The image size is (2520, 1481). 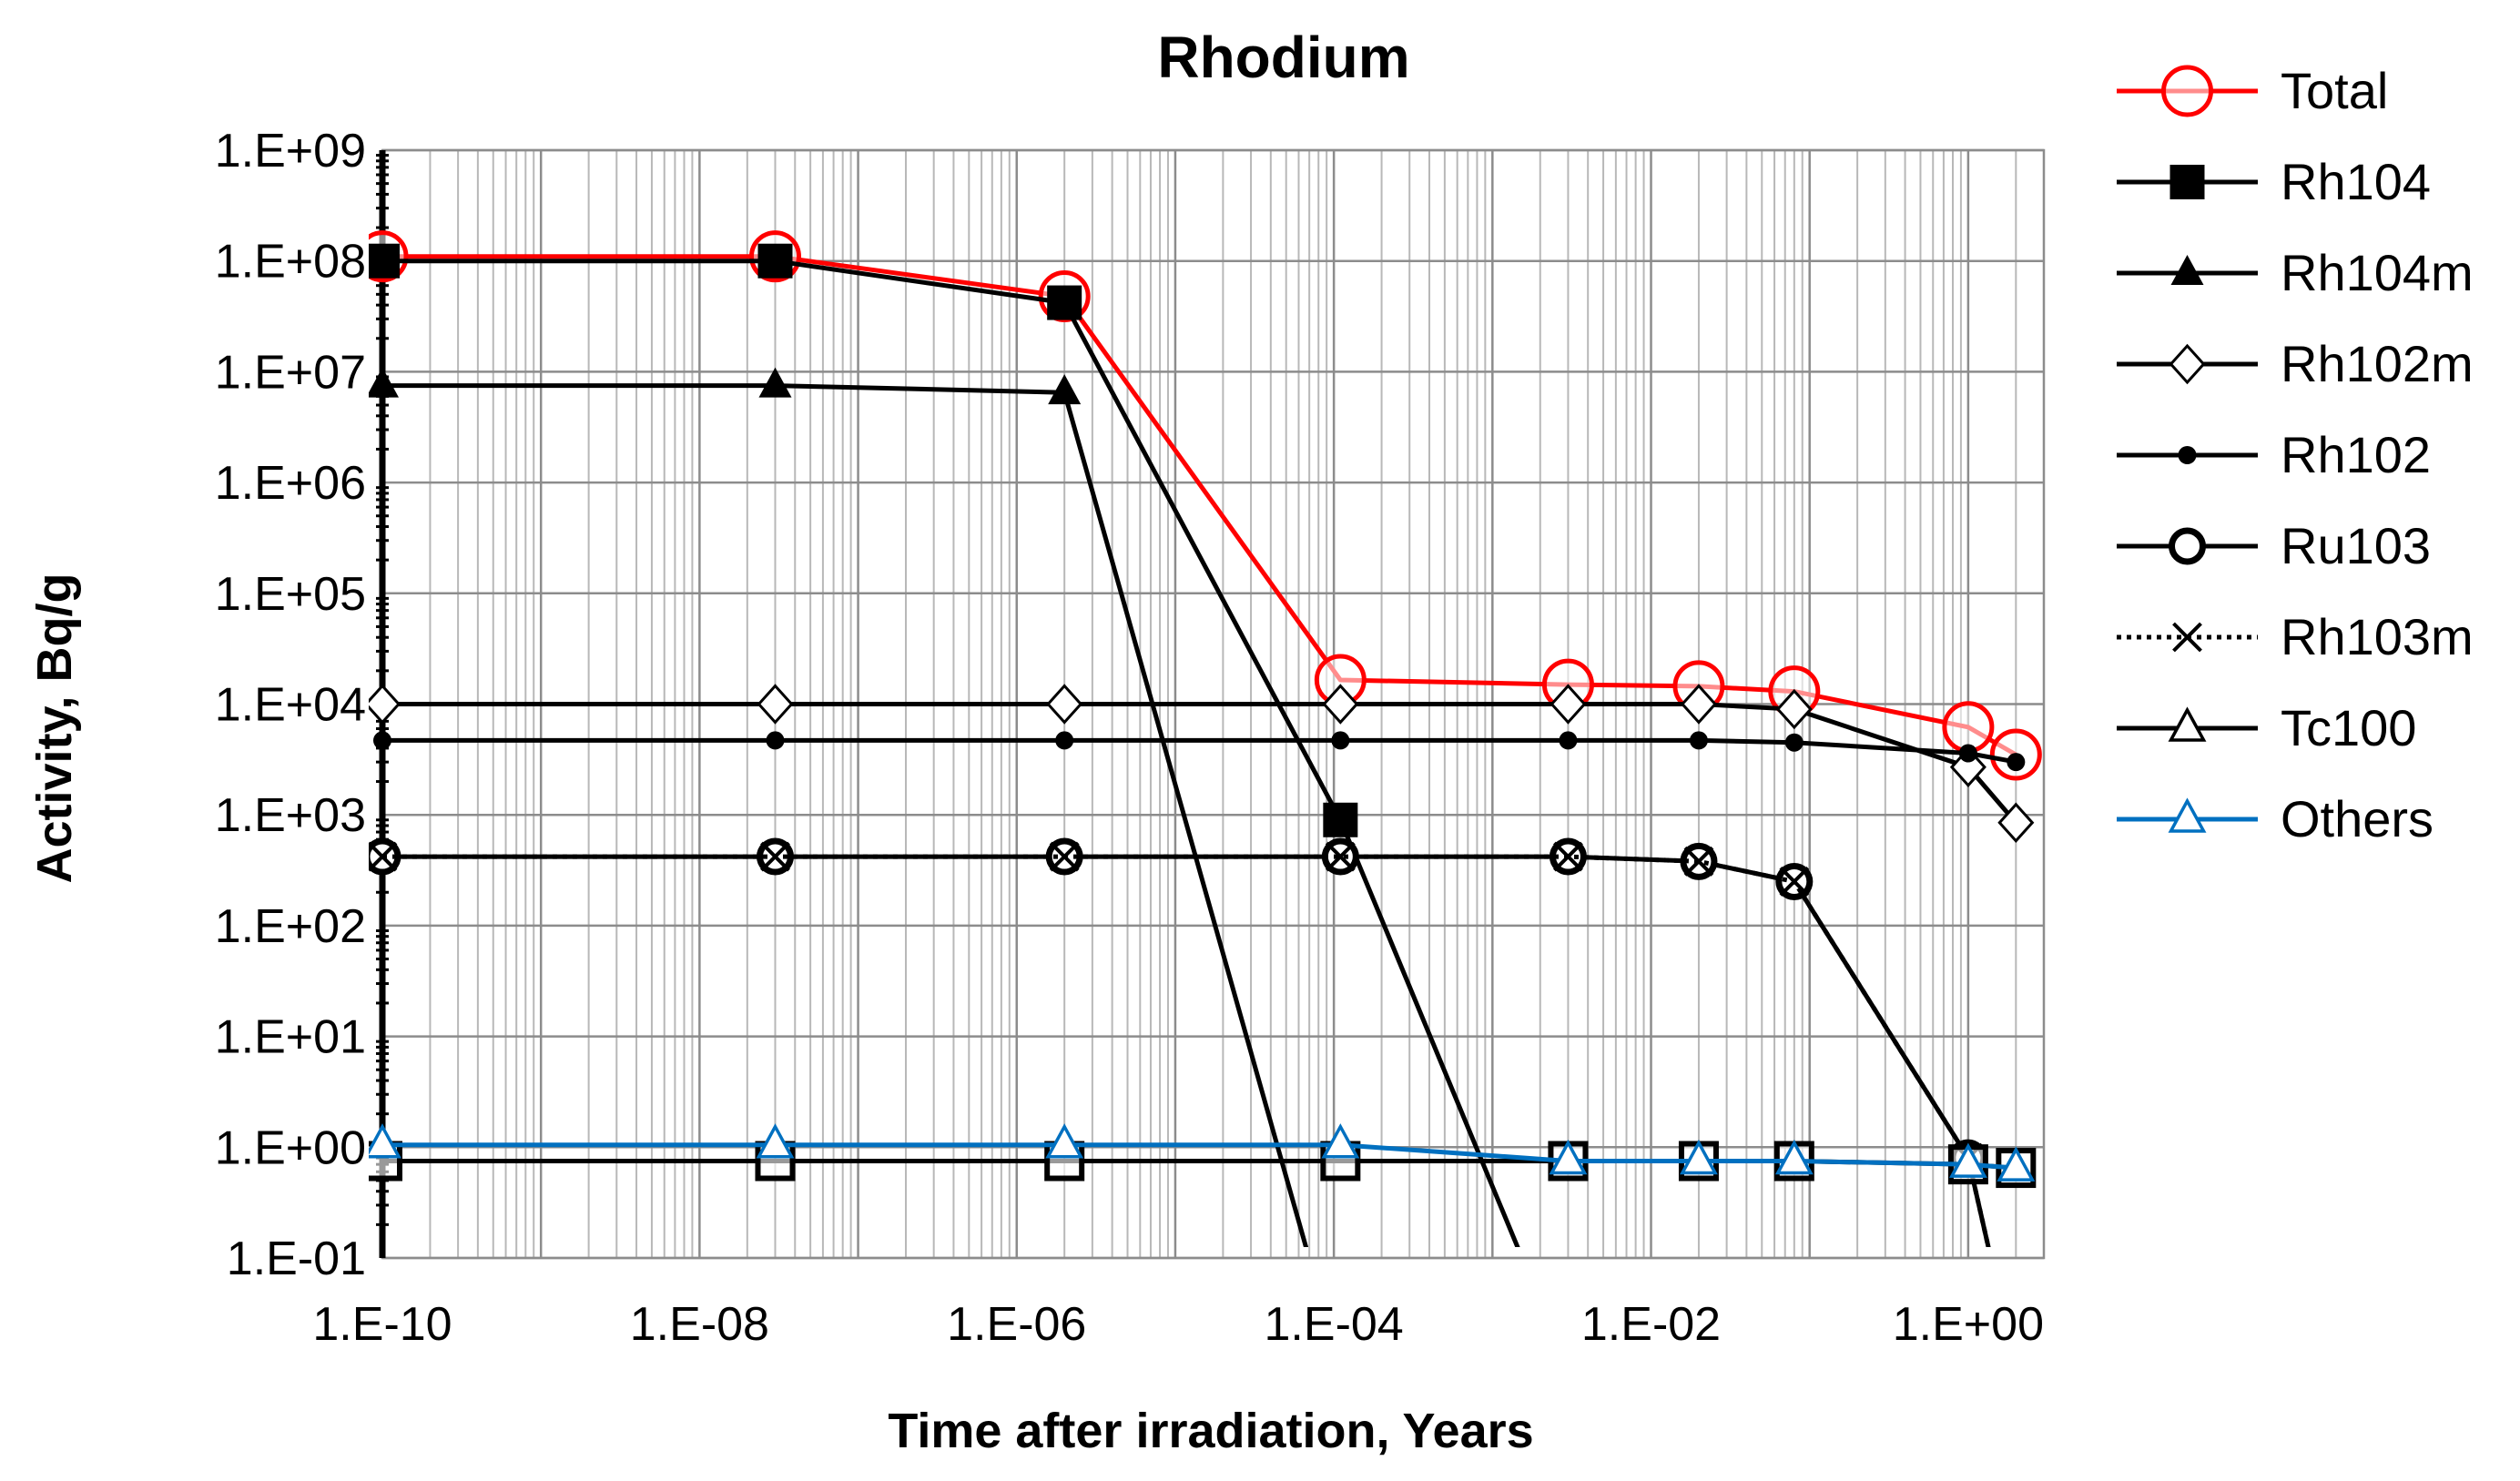 What do you see at coordinates (2187, 637) in the screenshot?
I see `legend-marker-rh103m` at bounding box center [2187, 637].